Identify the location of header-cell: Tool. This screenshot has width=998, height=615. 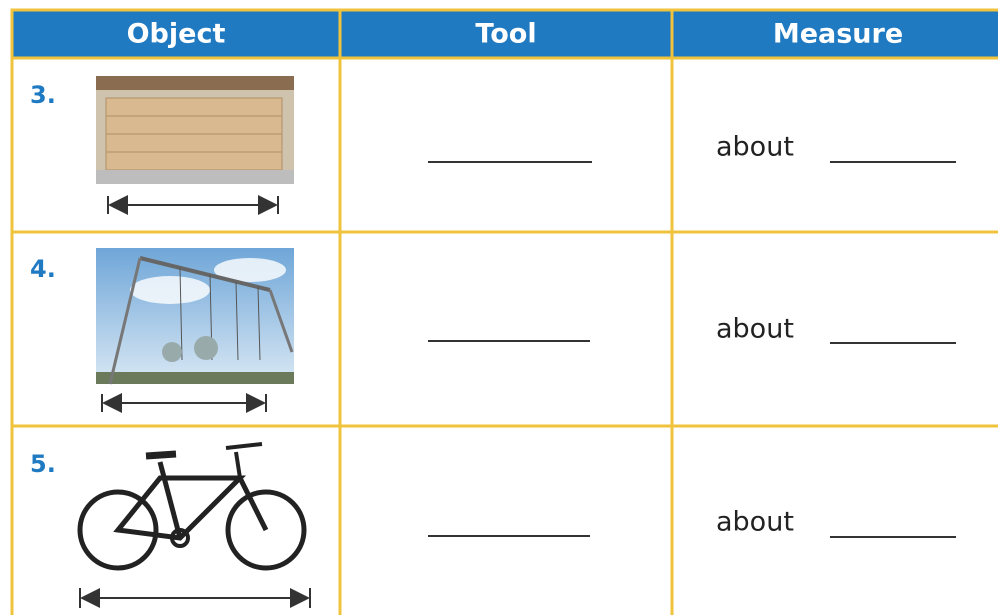
(505, 34).